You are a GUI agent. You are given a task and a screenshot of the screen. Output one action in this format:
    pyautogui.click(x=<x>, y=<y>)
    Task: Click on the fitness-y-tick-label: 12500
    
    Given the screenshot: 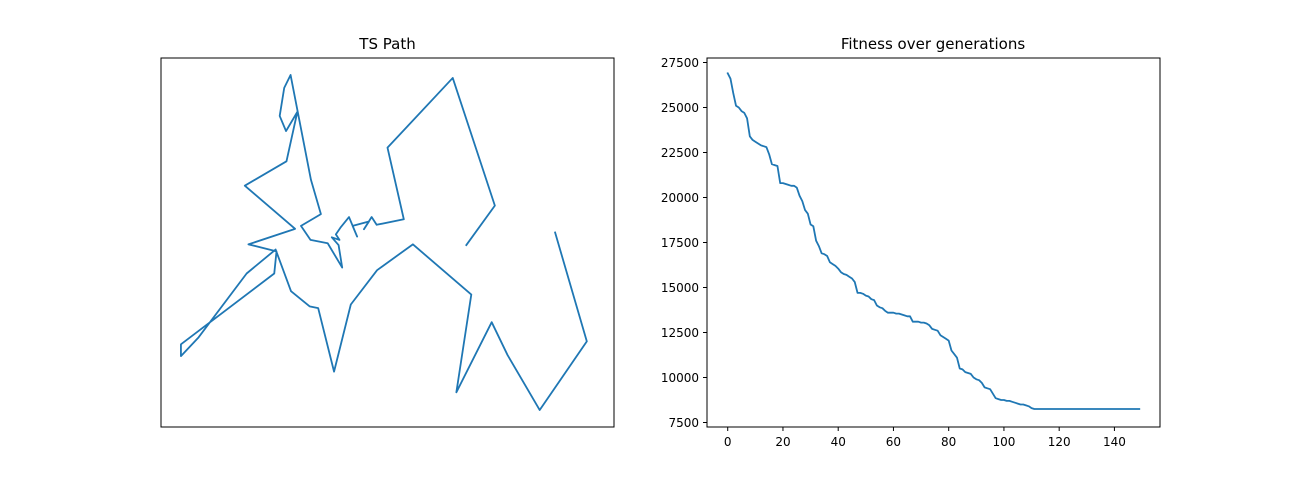 What is the action you would take?
    pyautogui.click(x=680, y=333)
    